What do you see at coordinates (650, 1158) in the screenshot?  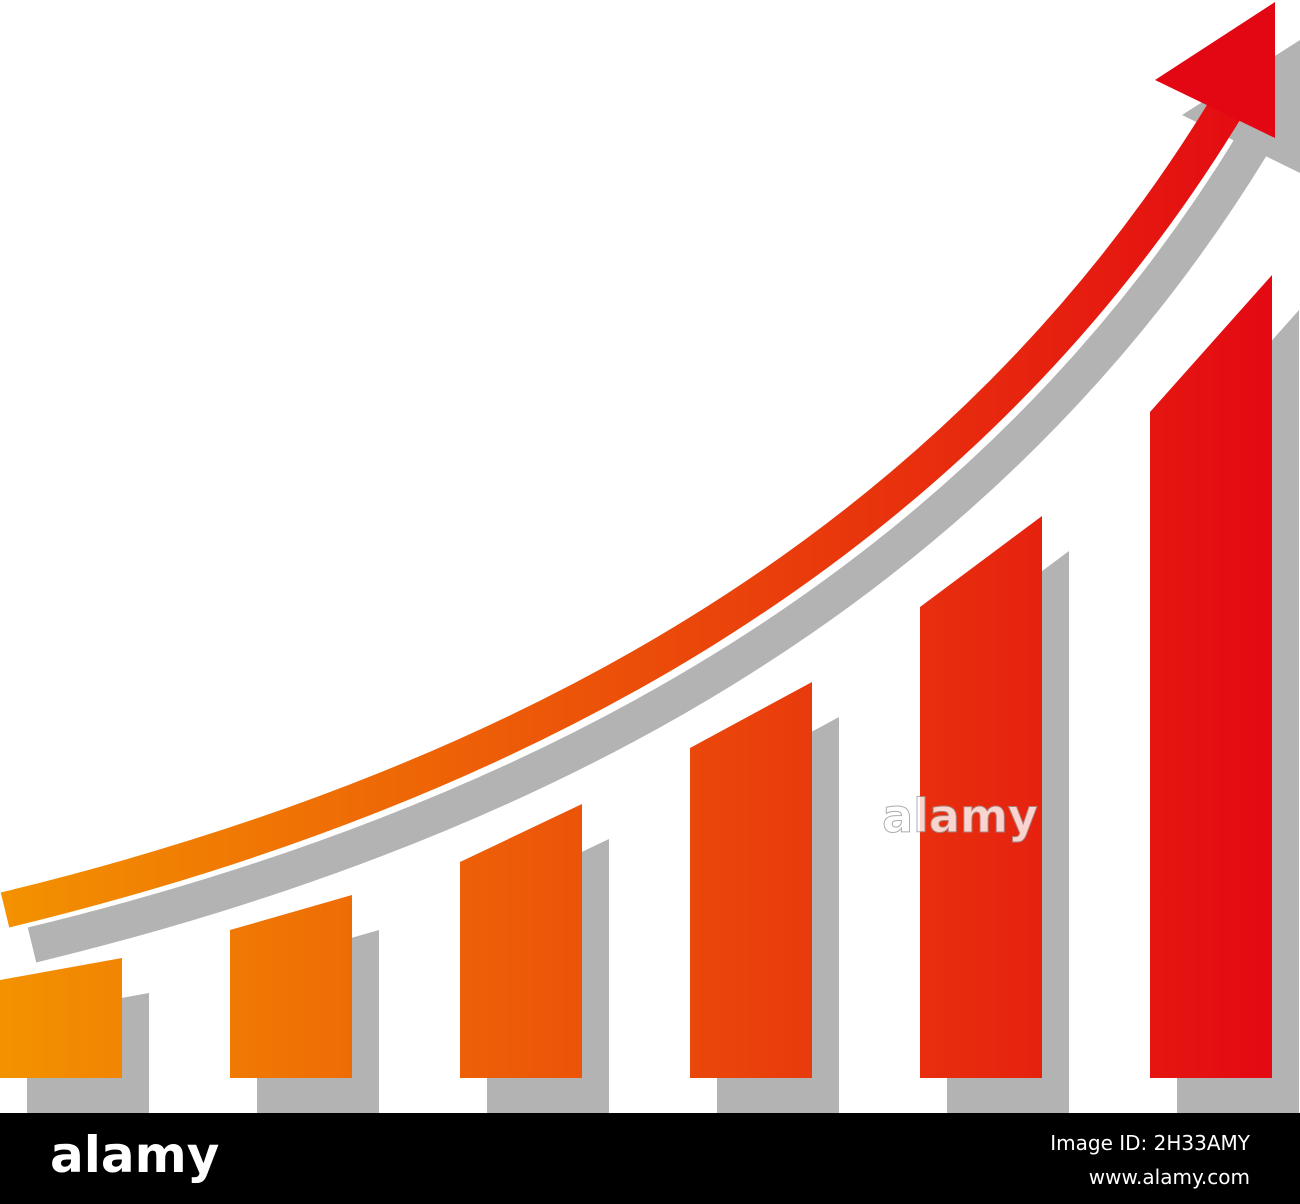 I see `footer` at bounding box center [650, 1158].